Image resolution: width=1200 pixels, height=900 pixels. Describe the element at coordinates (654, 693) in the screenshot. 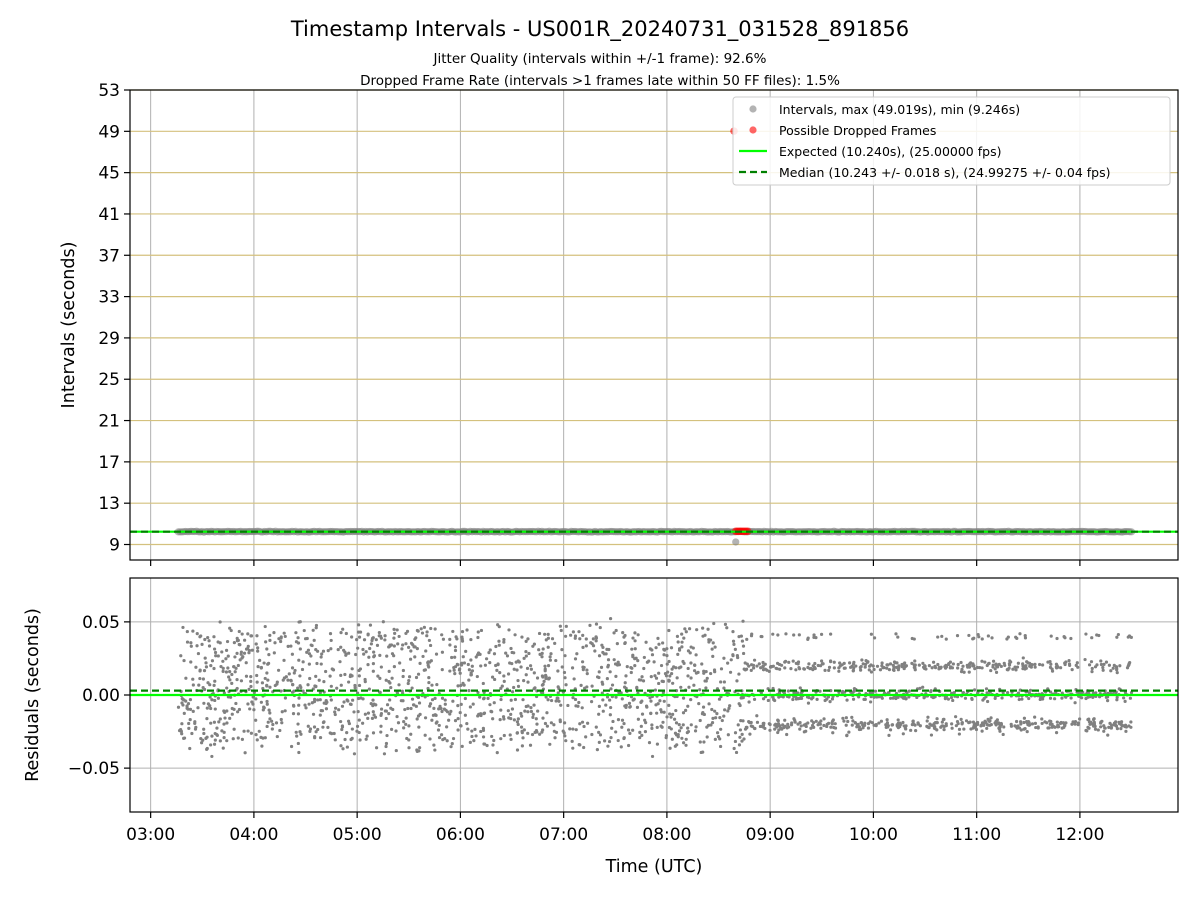

I see `residuals-reference-lines` at that location.